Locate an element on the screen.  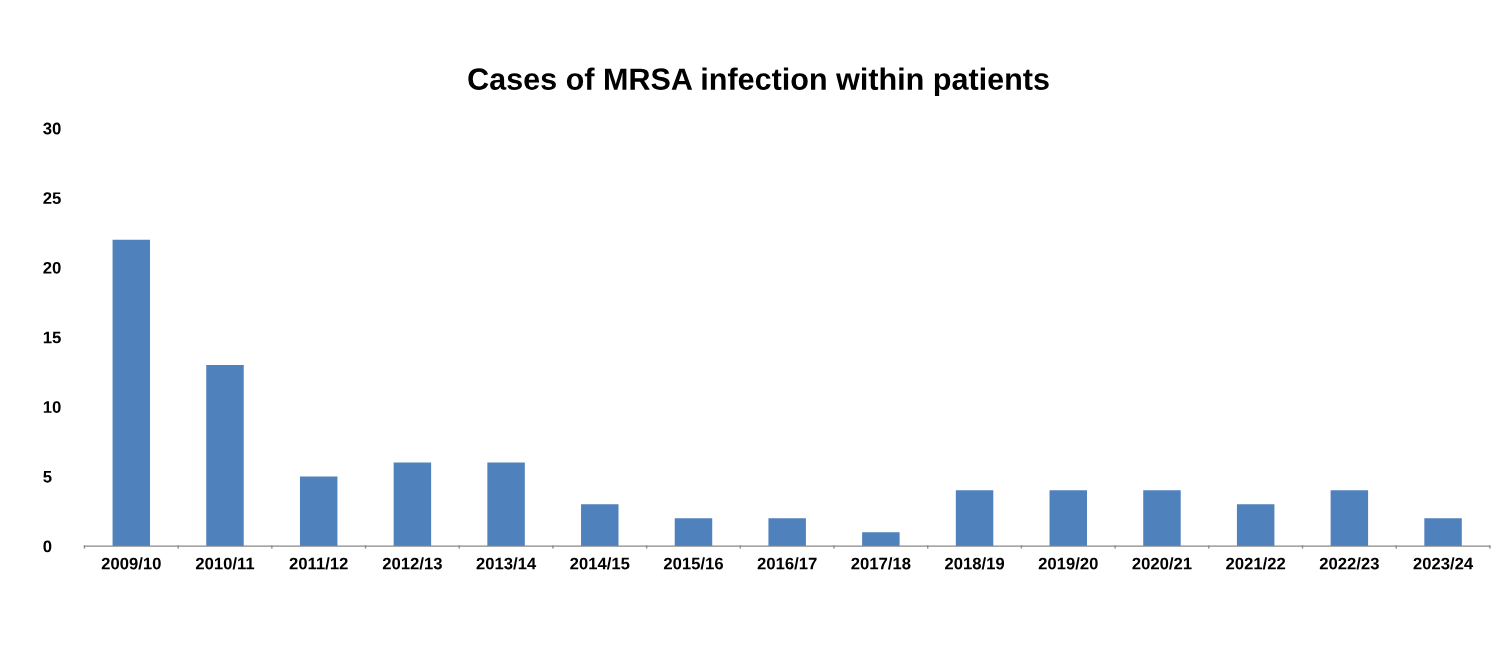
chart-title: Cases of MRSA infection within patients is located at coordinates (758, 81).